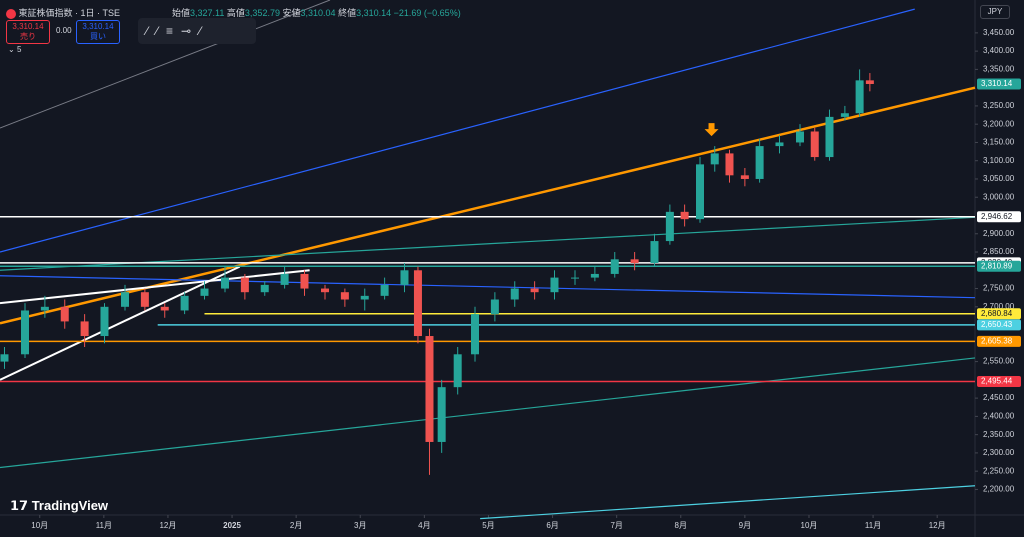  Describe the element at coordinates (28, 32) in the screenshot. I see `sell-button: 3,310.14 売り` at that location.